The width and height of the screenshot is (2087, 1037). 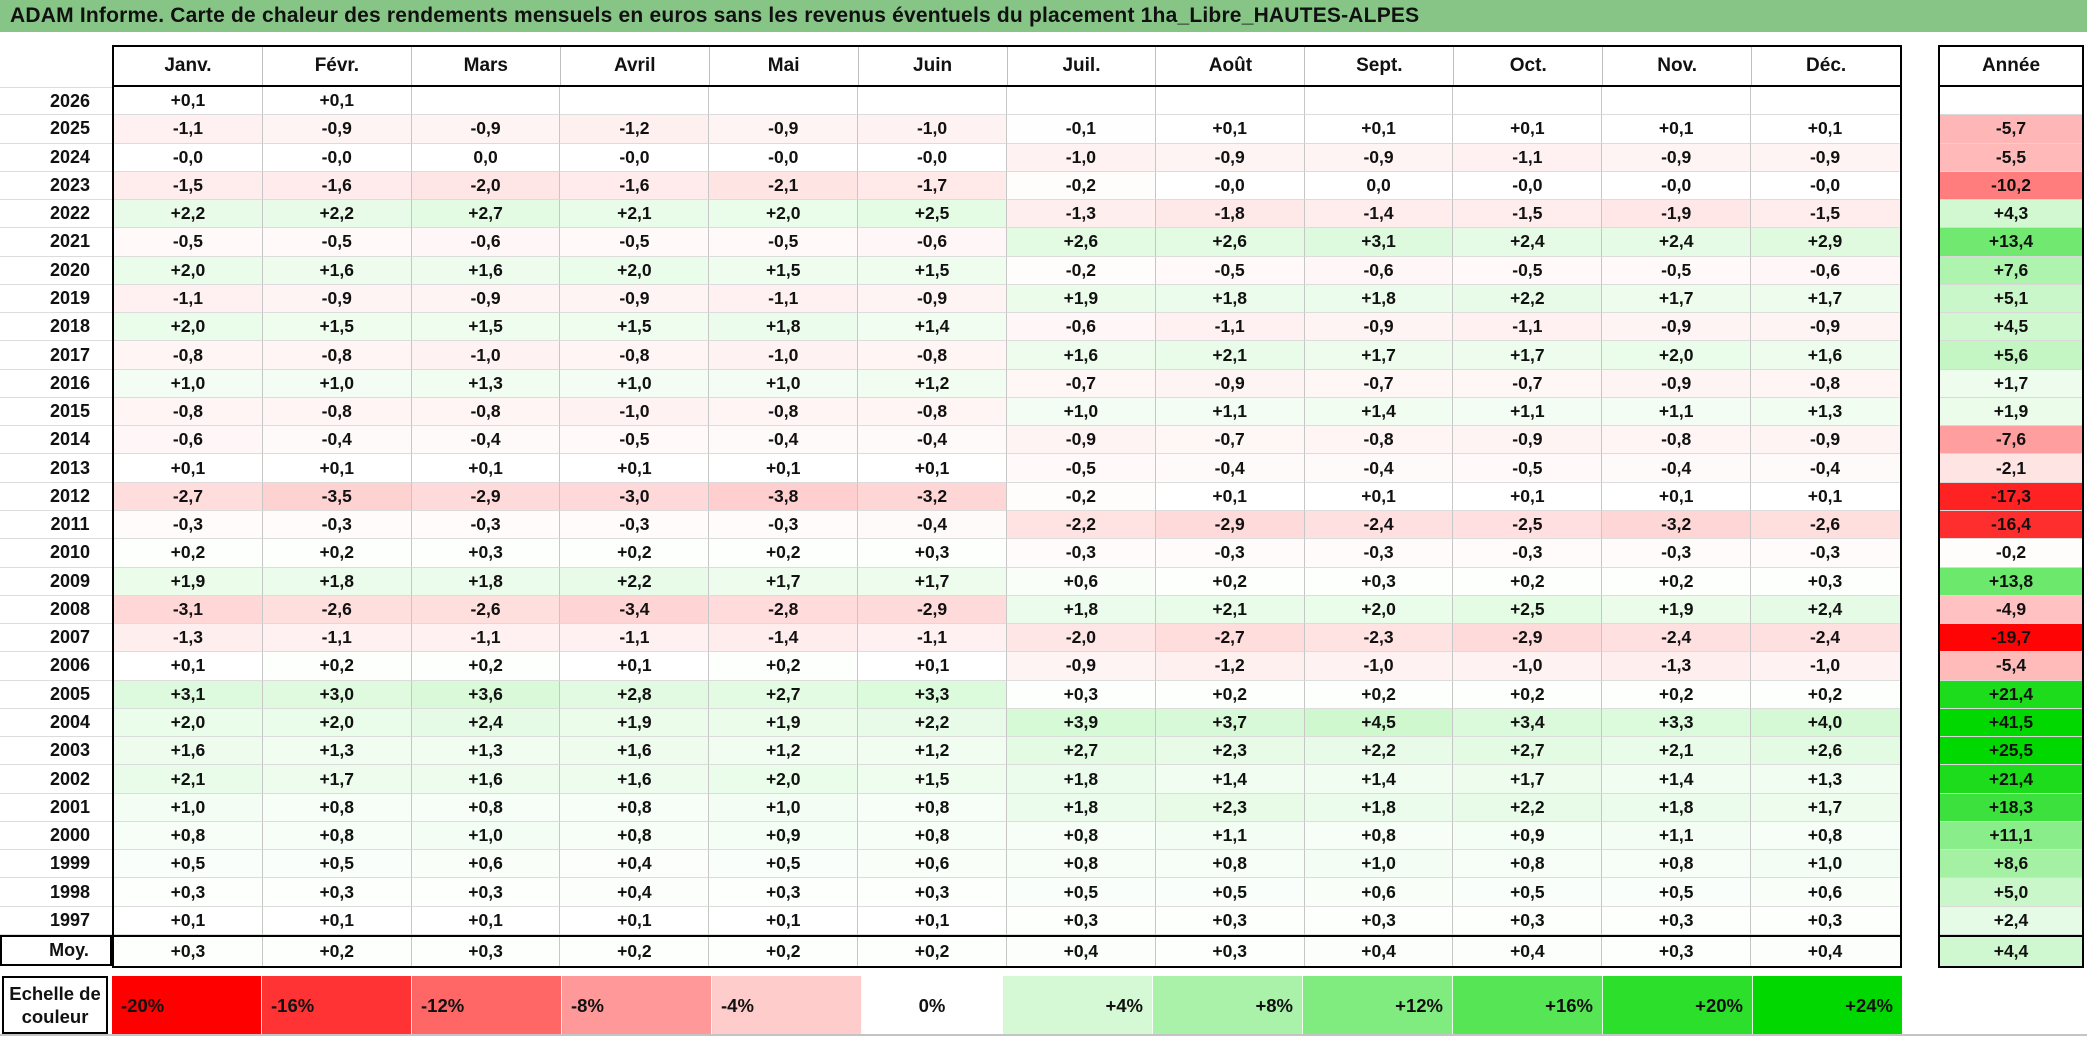 I want to click on month-cell: -1,9, so click(x=1677, y=214).